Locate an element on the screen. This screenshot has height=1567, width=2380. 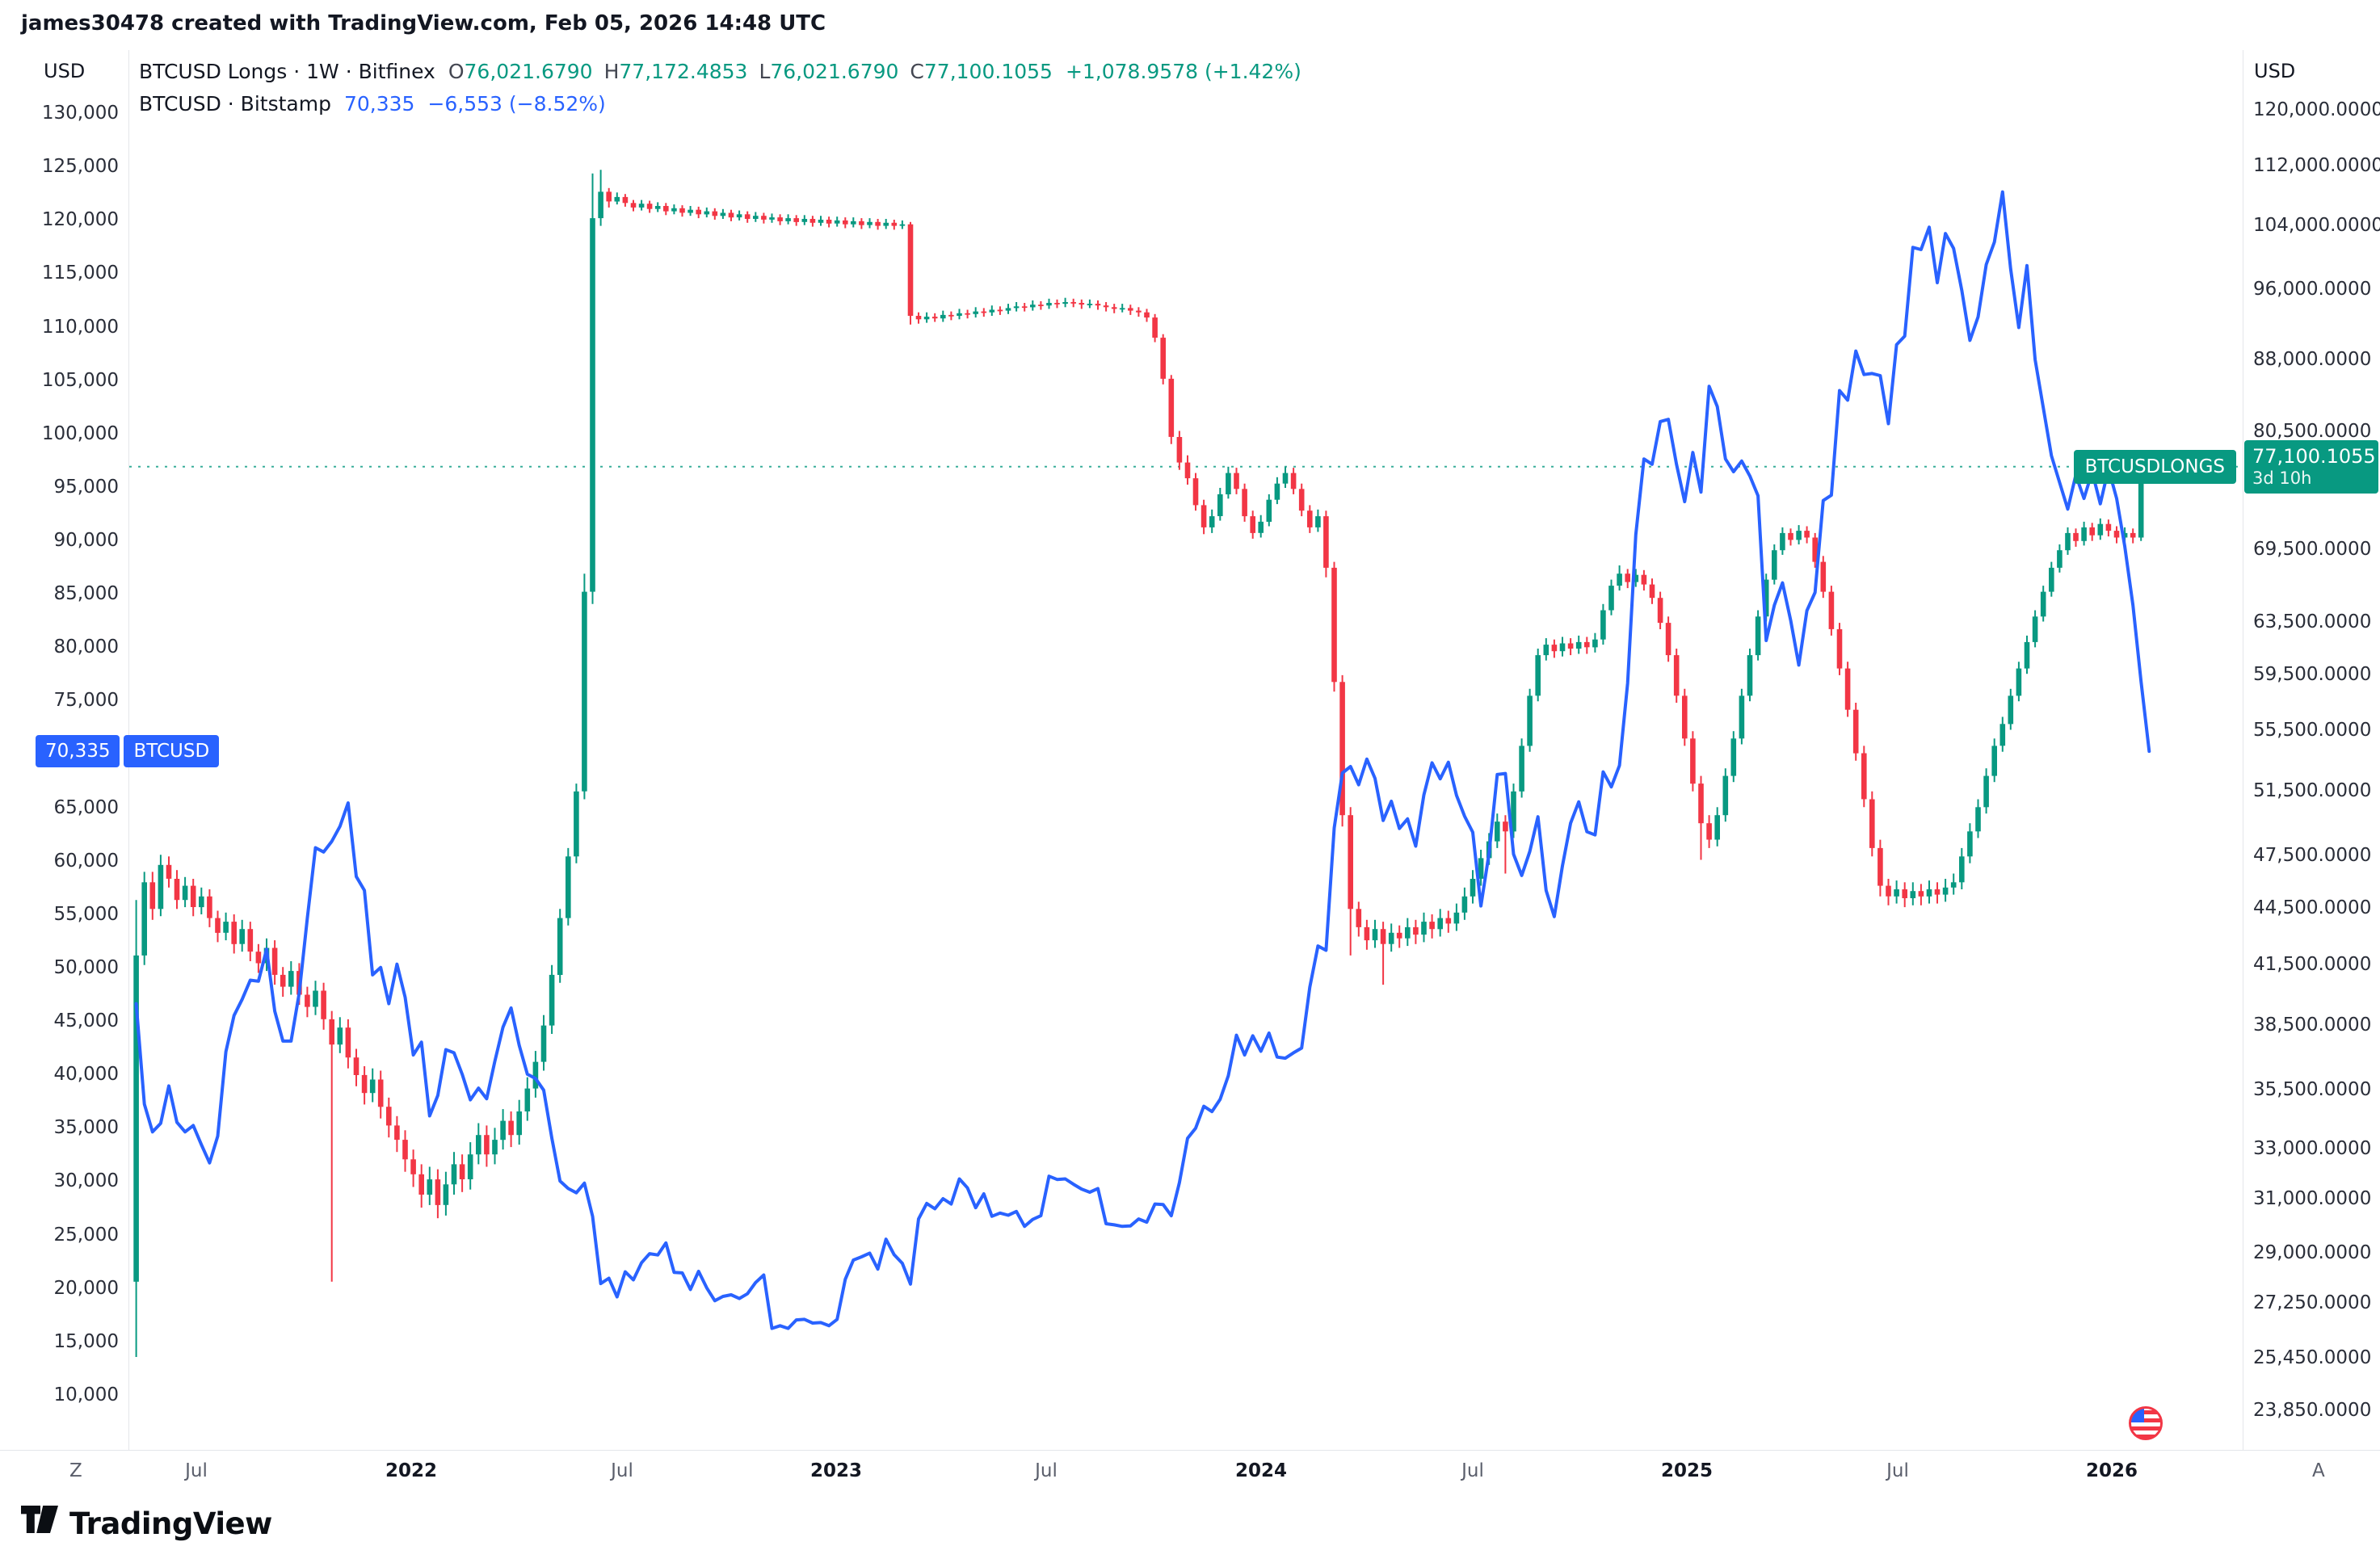
left-axis-tick: 10,000 is located at coordinates (86, 1395).